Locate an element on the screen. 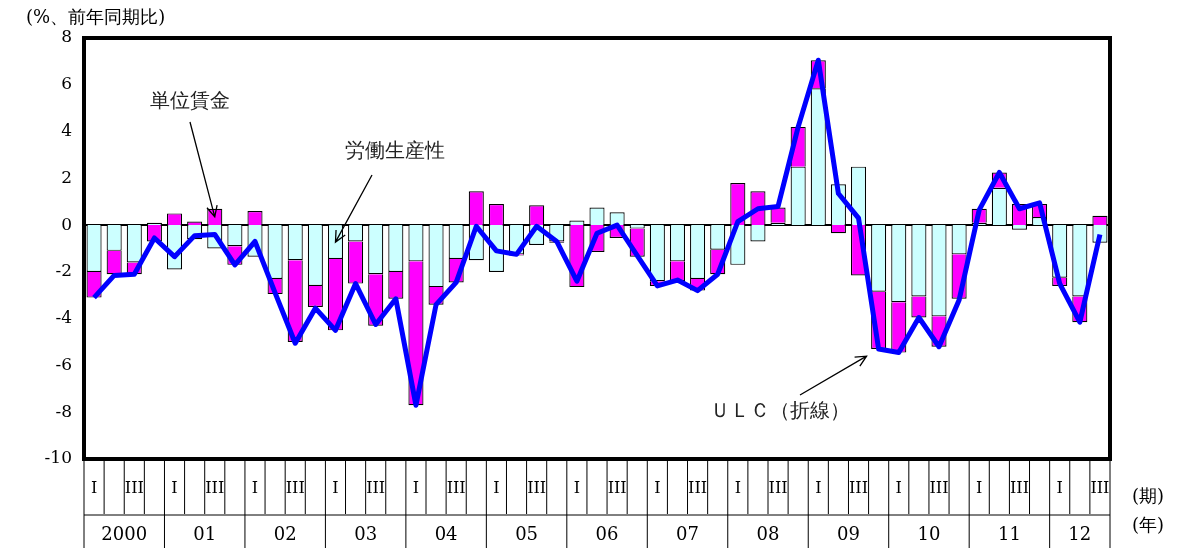 The width and height of the screenshot is (1181, 548). text: 06 is located at coordinates (607, 533).